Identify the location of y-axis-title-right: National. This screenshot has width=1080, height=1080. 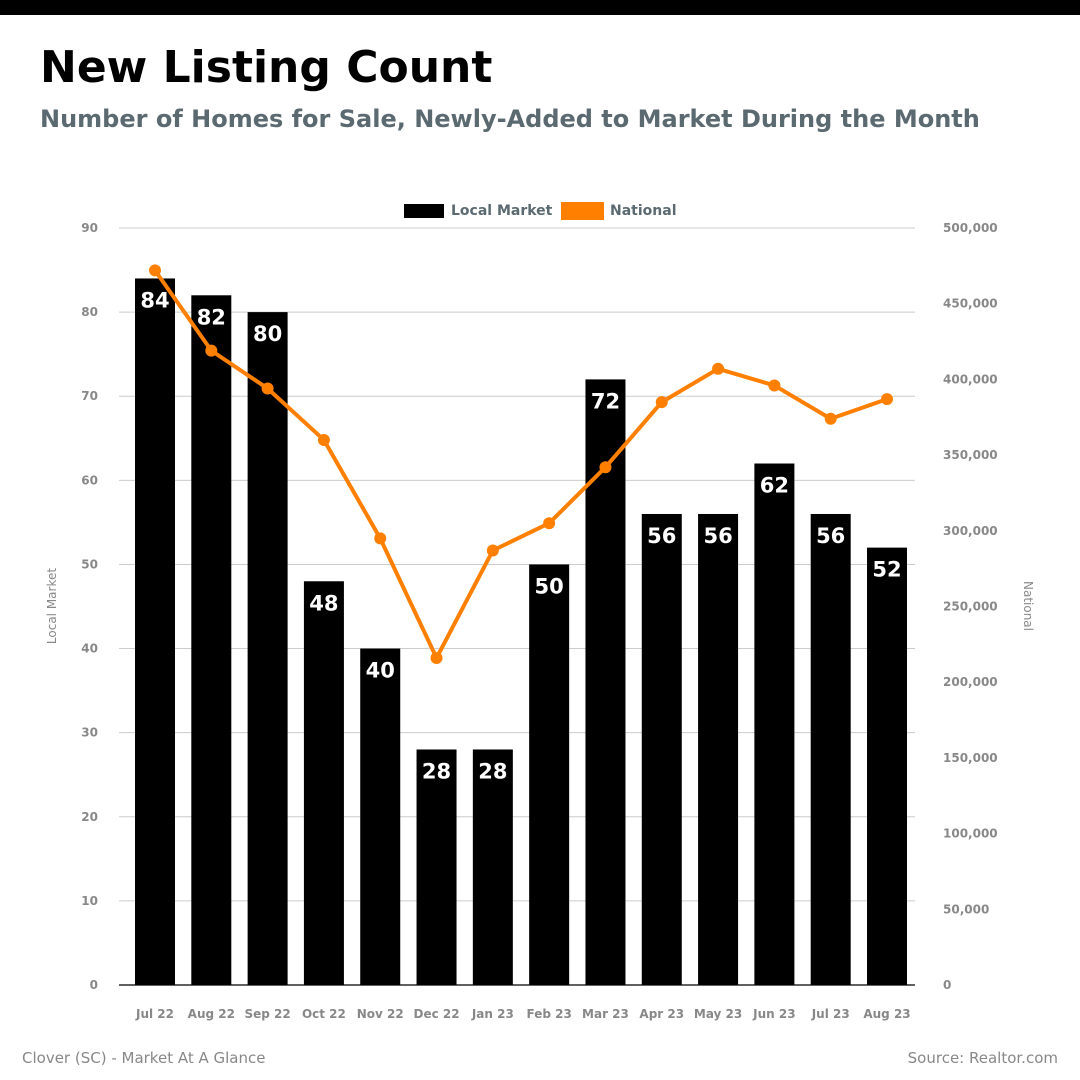
(1028, 606).